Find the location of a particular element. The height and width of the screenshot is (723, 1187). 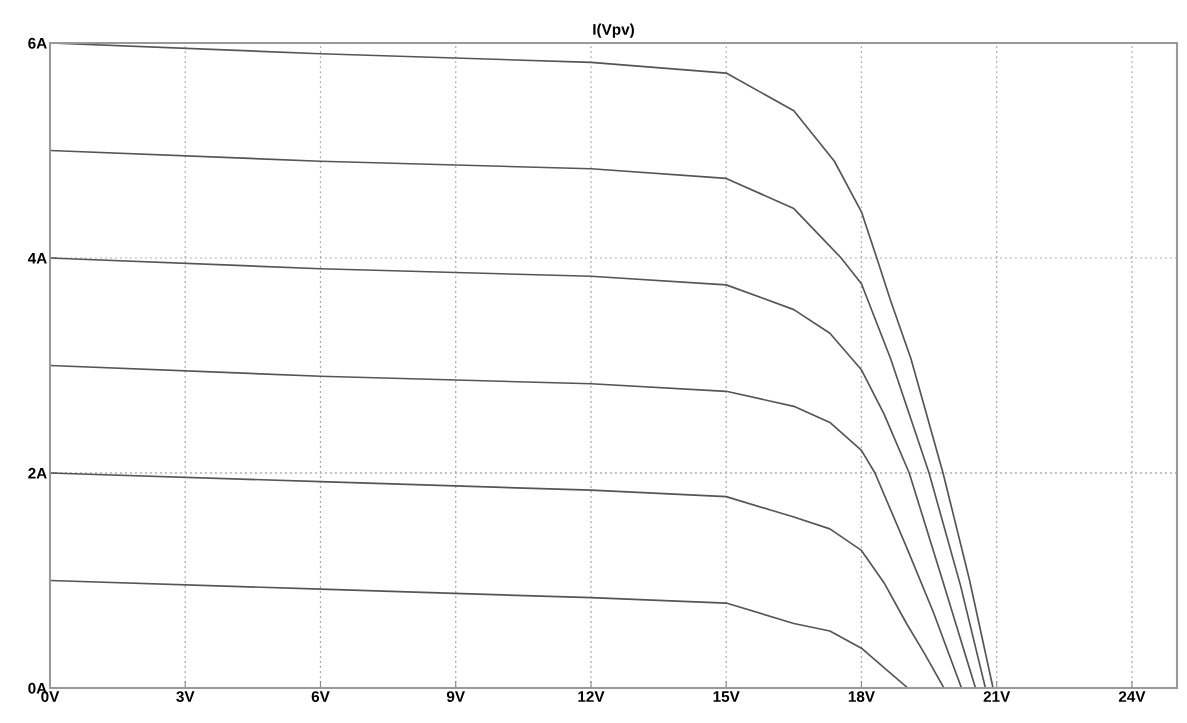

x-tick-label: 24V is located at coordinates (1132, 696).